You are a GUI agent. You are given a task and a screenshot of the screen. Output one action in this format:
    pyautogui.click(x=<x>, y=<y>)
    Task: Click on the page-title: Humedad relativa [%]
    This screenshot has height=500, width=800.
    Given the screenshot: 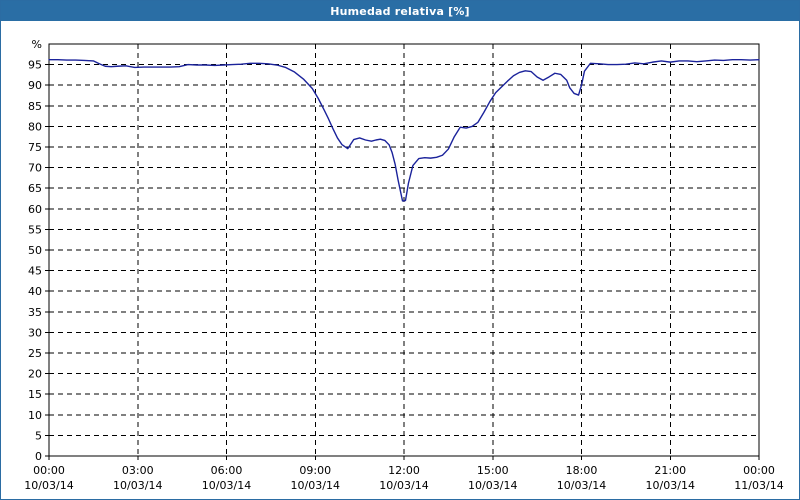 What is the action you would take?
    pyautogui.click(x=400, y=11)
    